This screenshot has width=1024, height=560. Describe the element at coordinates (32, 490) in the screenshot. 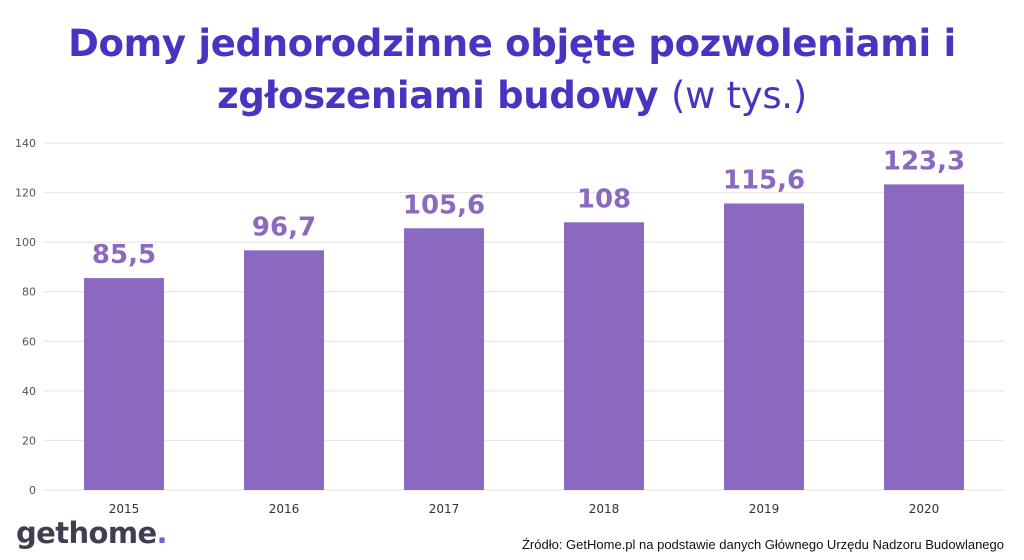

I see `y-tick-label: 0` at that location.